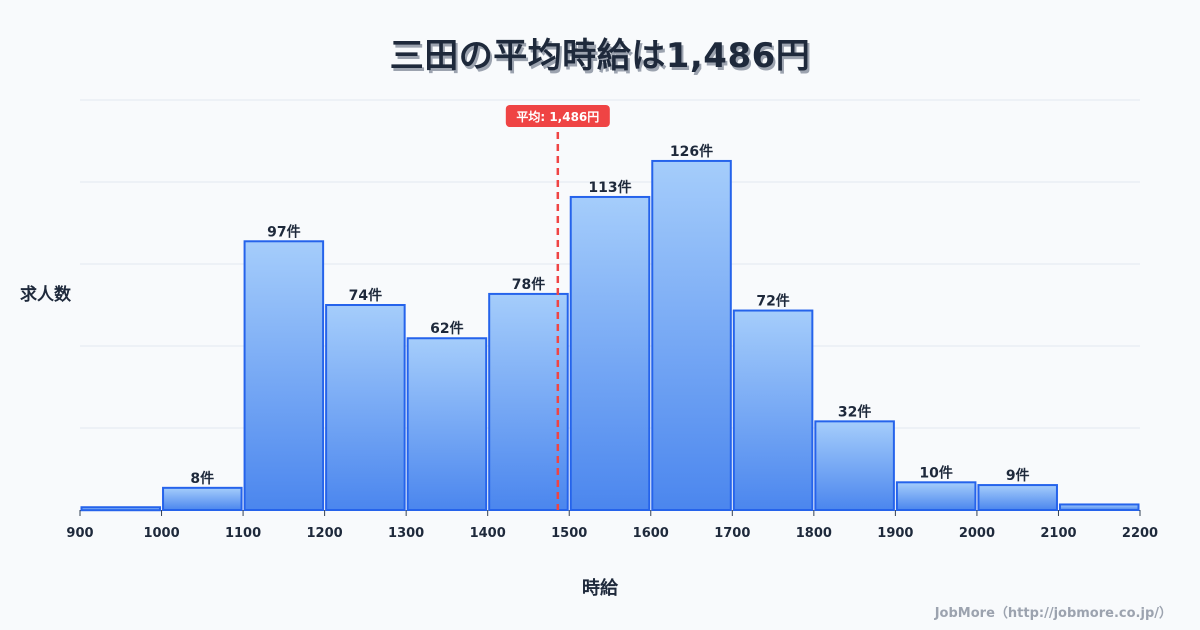 The width and height of the screenshot is (1200, 630). I want to click on average-label: 平均: 1,486円, so click(557, 116).